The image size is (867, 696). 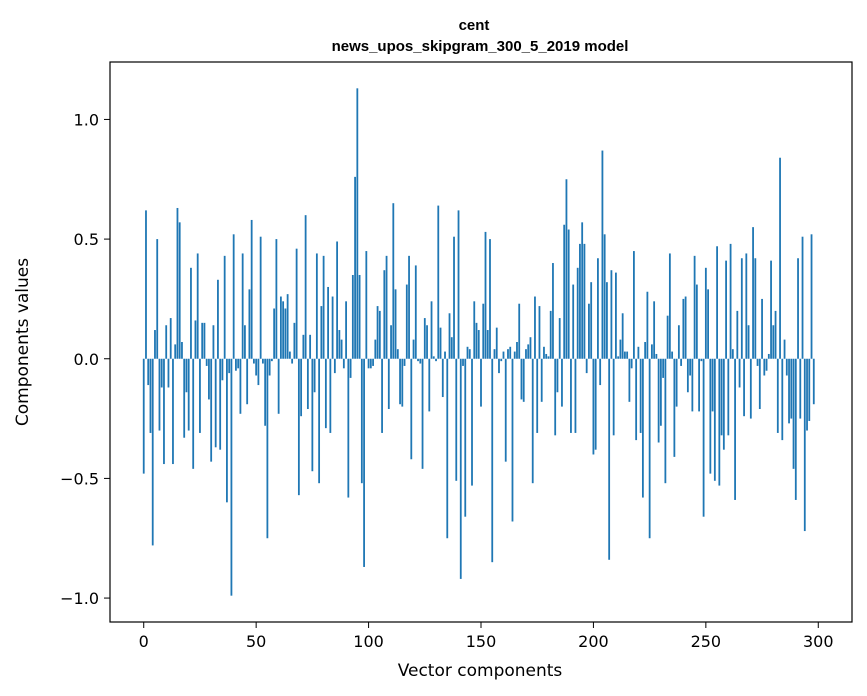 What do you see at coordinates (144, 641) in the screenshot?
I see `x-tick-label: 0` at bounding box center [144, 641].